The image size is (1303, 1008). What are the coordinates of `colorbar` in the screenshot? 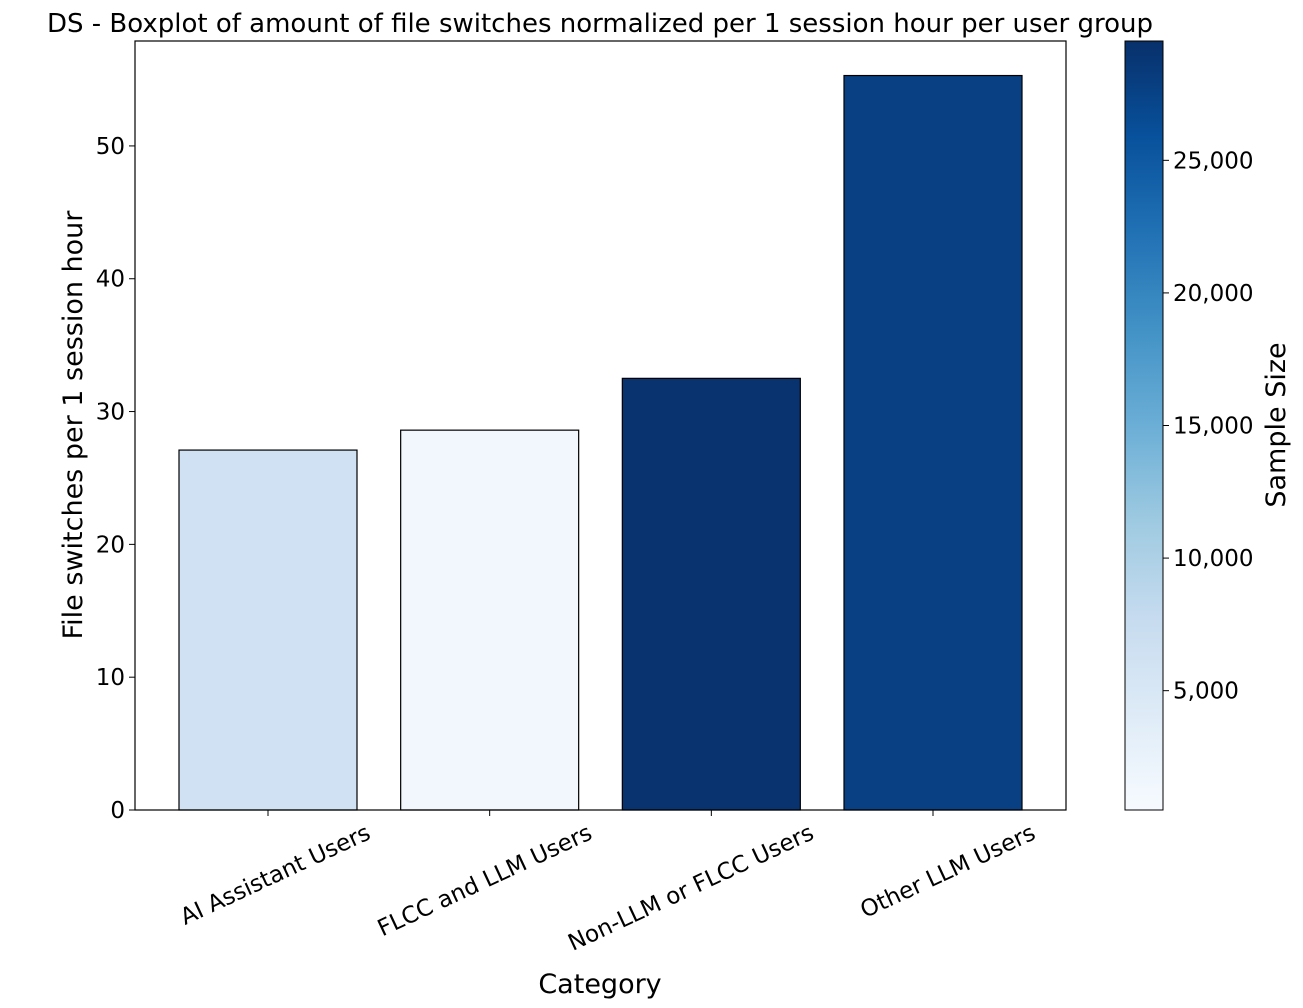 It's located at (1144, 425).